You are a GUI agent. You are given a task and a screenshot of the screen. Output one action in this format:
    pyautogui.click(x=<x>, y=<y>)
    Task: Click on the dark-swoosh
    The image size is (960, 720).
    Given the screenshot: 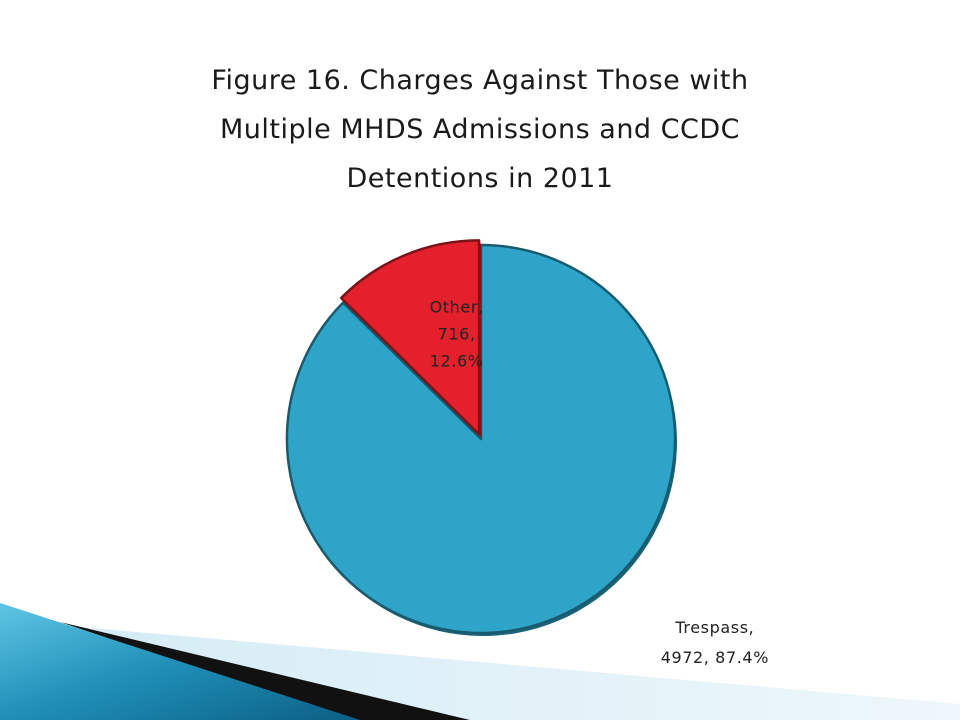 What is the action you would take?
    pyautogui.click(x=265, y=671)
    